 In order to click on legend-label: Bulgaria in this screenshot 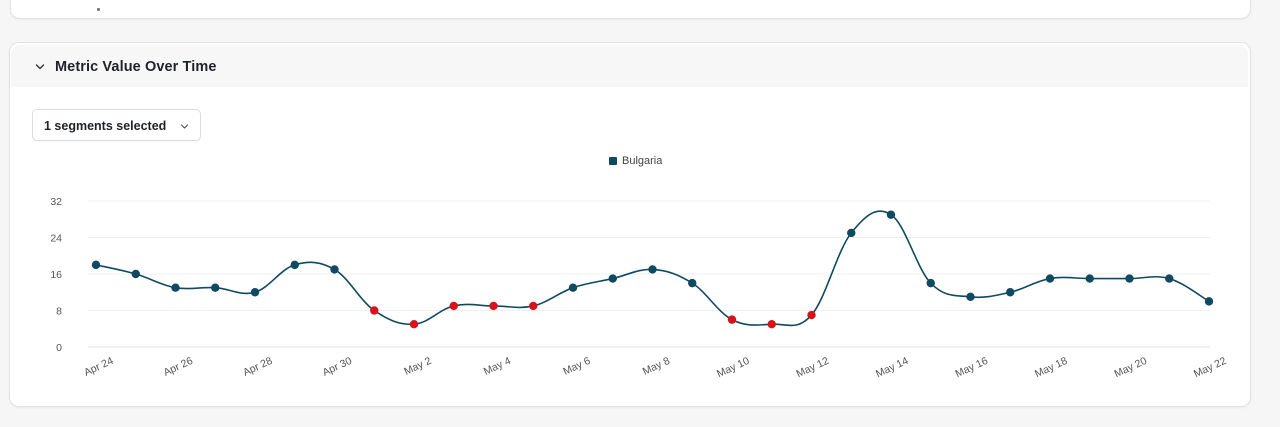, I will do `click(642, 161)`.